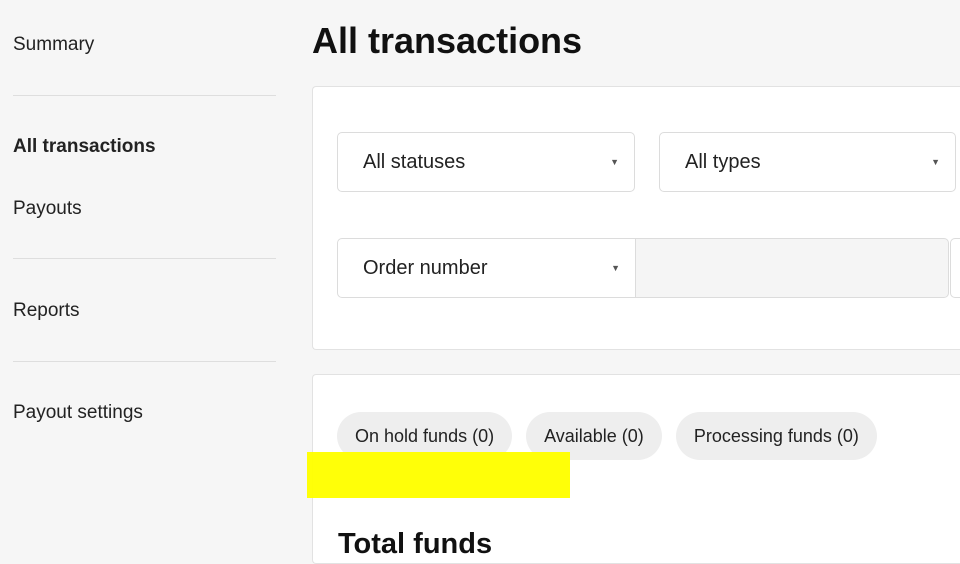  What do you see at coordinates (415, 544) in the screenshot?
I see `total-funds-heading: Total funds` at bounding box center [415, 544].